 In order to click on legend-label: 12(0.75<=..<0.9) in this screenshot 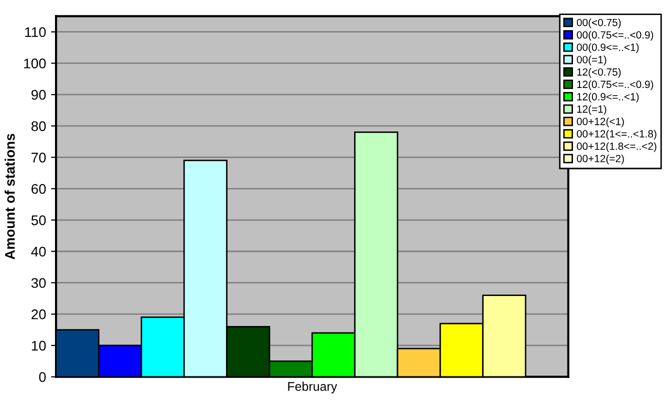, I will do `click(615, 85)`.